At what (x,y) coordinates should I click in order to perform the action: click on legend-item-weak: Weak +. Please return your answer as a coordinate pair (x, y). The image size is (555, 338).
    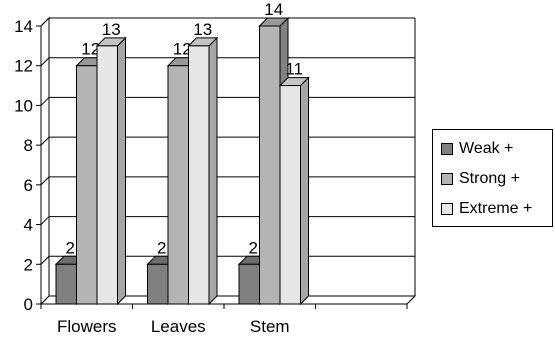
    Looking at the image, I should click on (477, 149).